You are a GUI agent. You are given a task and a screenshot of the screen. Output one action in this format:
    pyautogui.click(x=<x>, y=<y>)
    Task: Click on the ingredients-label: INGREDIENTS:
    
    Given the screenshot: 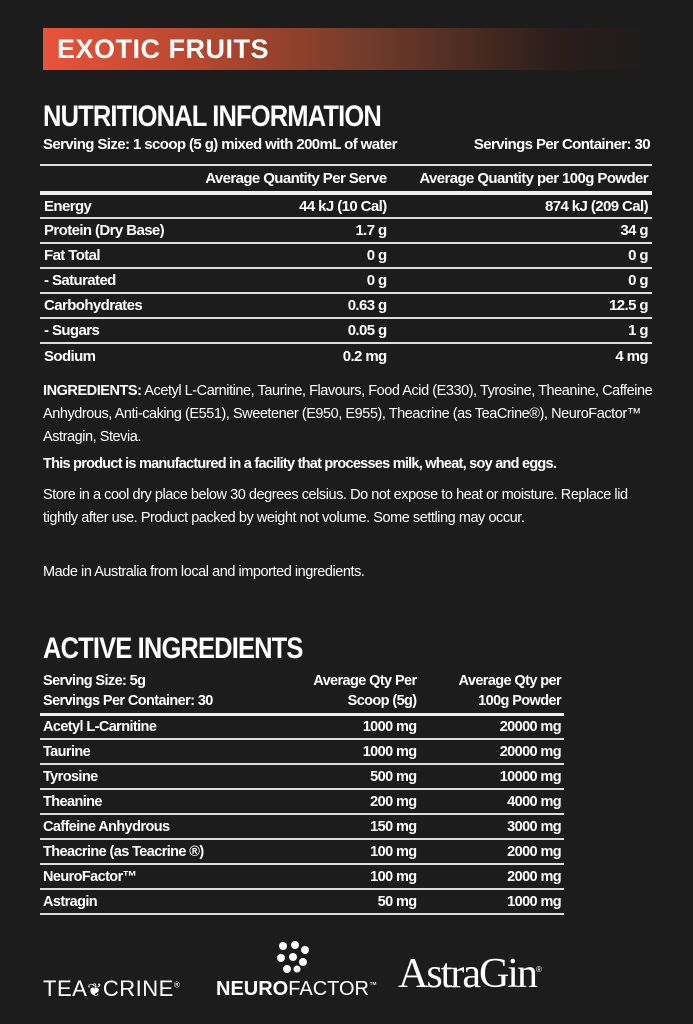 What is the action you would take?
    pyautogui.click(x=92, y=391)
    